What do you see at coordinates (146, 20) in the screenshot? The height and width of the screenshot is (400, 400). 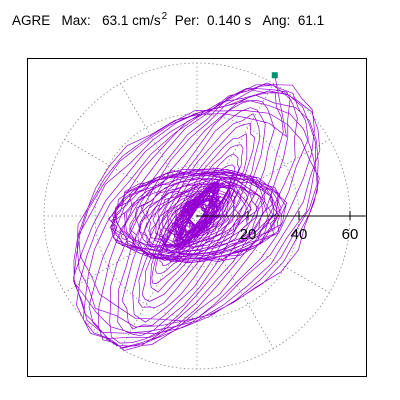 I see `max-unit: cm/s` at bounding box center [146, 20].